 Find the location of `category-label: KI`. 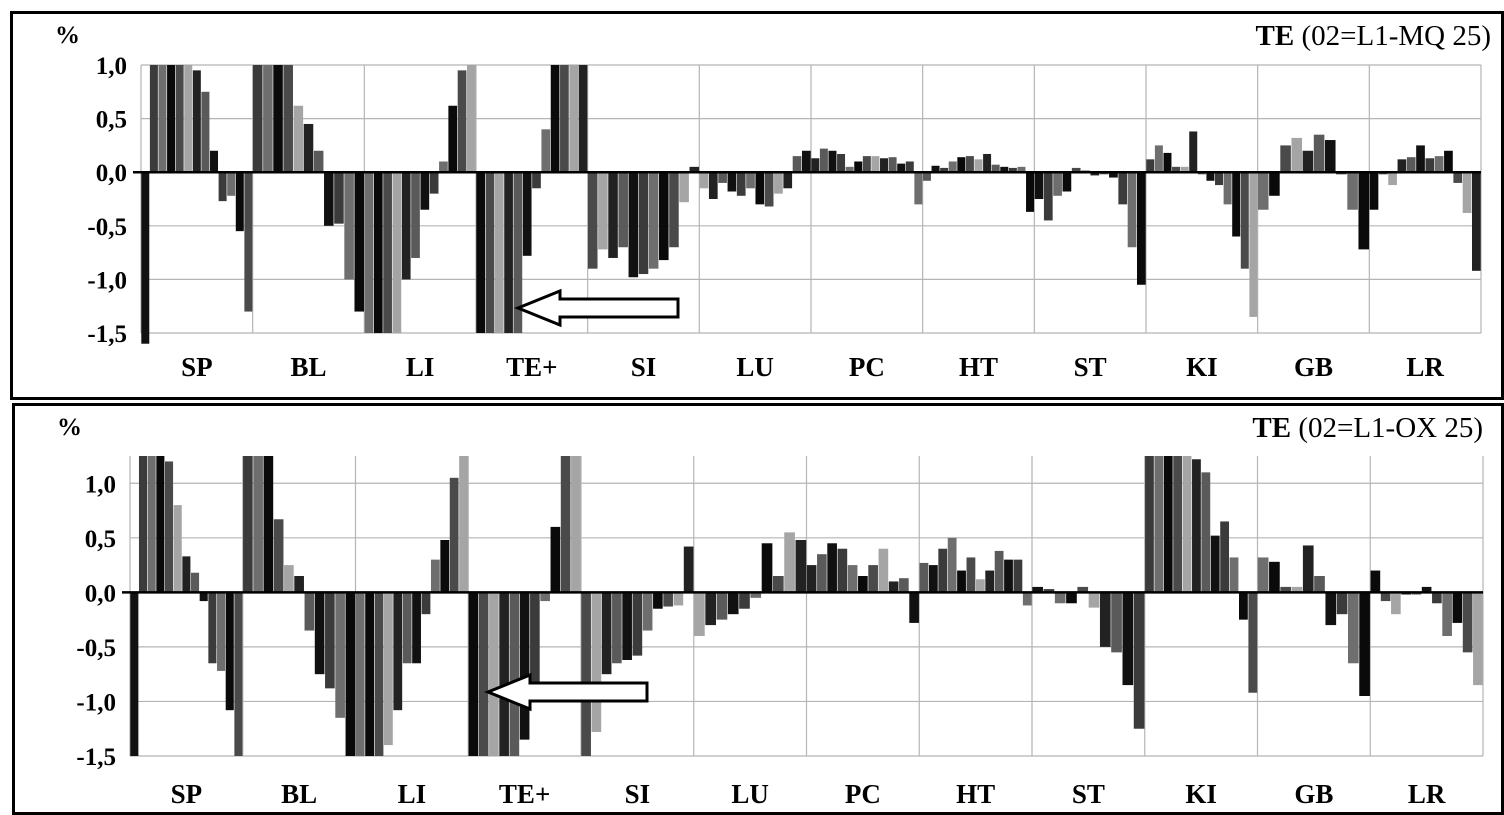

category-label: KI is located at coordinates (1201, 794).